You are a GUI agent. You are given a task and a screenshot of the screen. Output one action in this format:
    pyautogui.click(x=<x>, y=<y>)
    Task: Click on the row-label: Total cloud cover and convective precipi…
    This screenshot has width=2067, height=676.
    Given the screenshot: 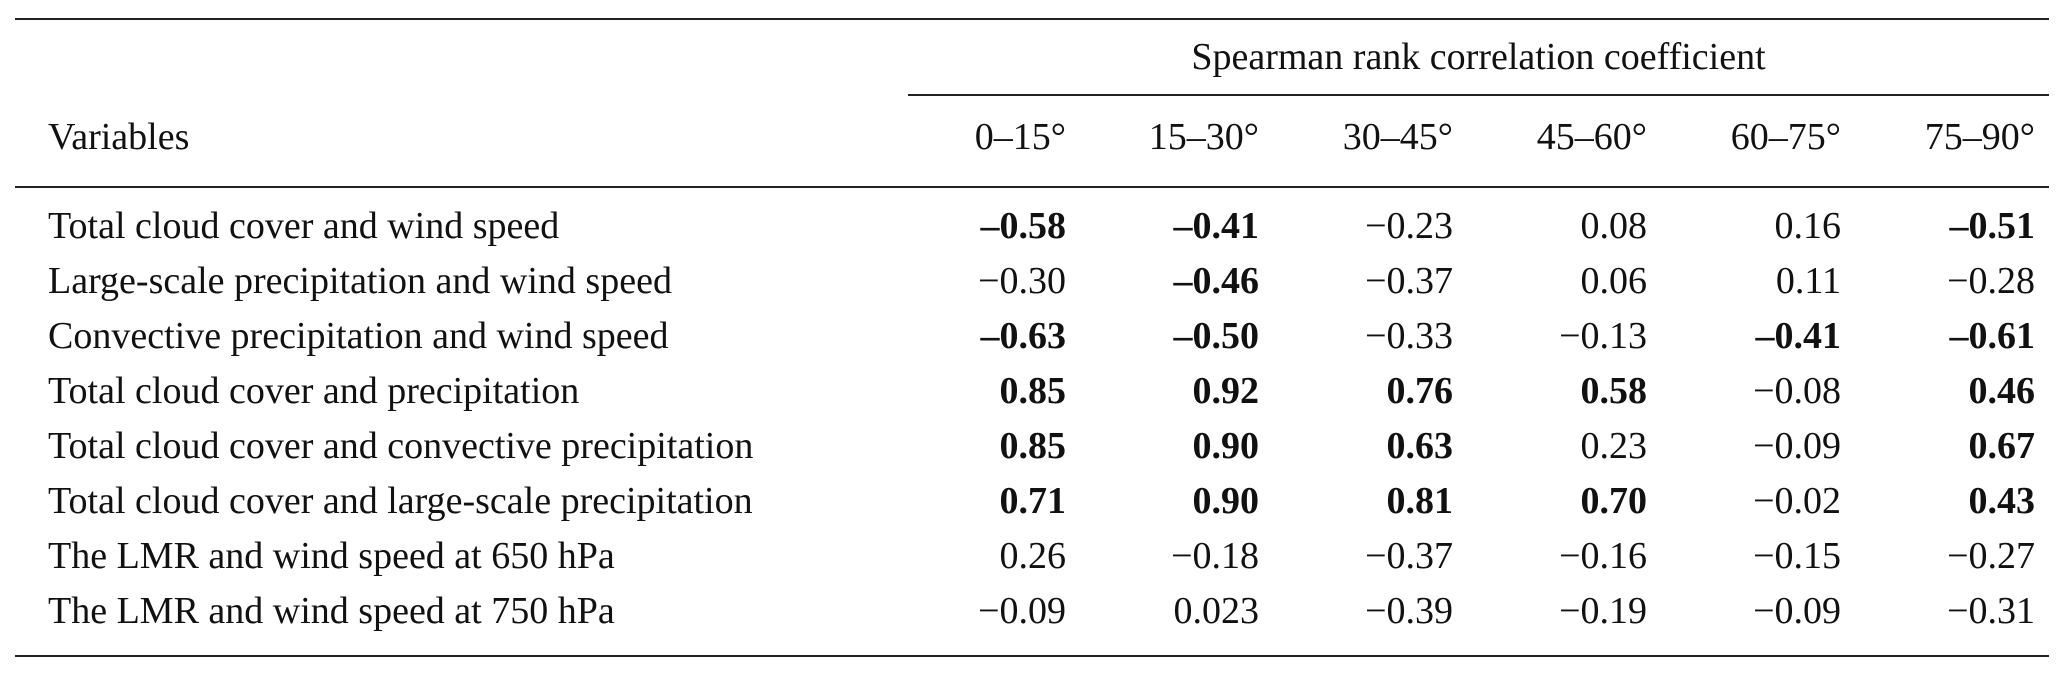 What is the action you would take?
    pyautogui.click(x=401, y=446)
    